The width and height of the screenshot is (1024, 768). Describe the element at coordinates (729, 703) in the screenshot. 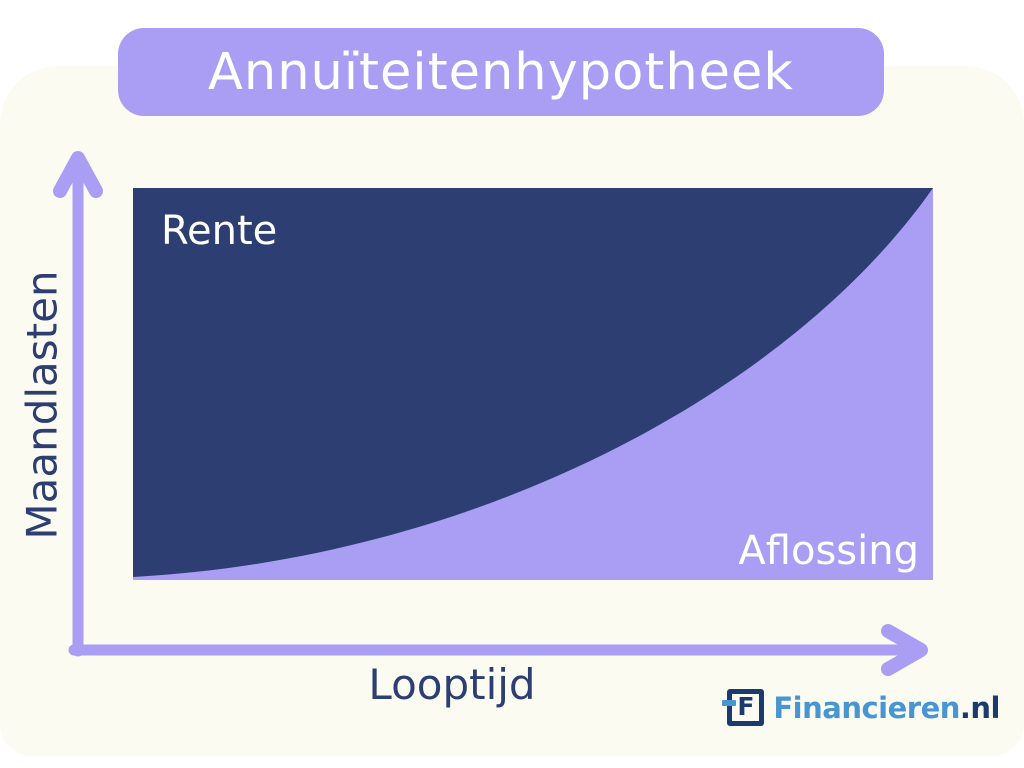

I see `logo-dash-icon` at that location.